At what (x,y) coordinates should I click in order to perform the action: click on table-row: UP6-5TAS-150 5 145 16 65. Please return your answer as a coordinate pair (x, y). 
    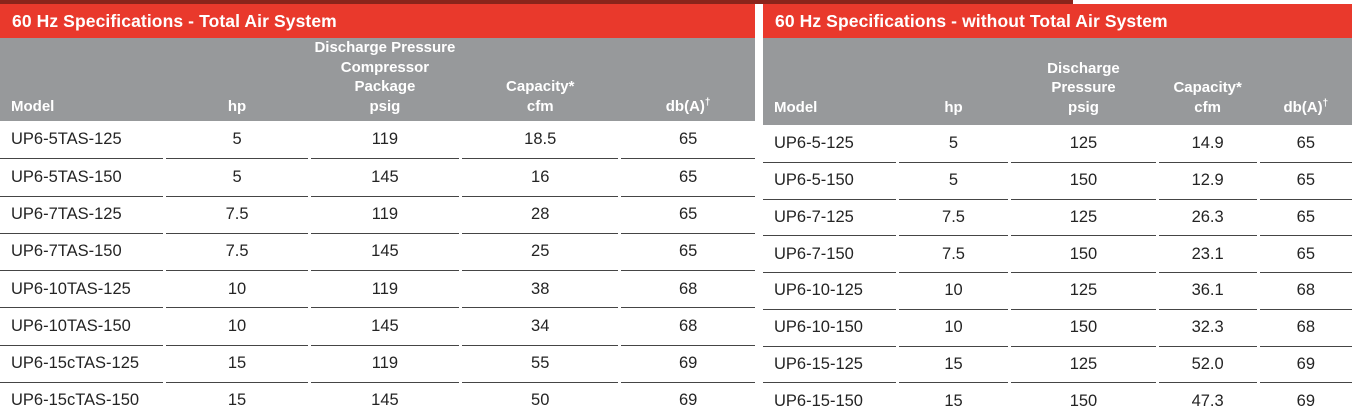
    Looking at the image, I should click on (377, 176).